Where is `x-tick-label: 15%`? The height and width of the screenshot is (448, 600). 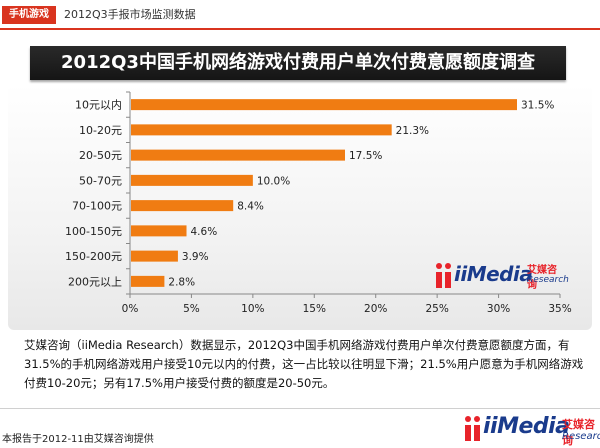
x-tick-label: 15% is located at coordinates (314, 309).